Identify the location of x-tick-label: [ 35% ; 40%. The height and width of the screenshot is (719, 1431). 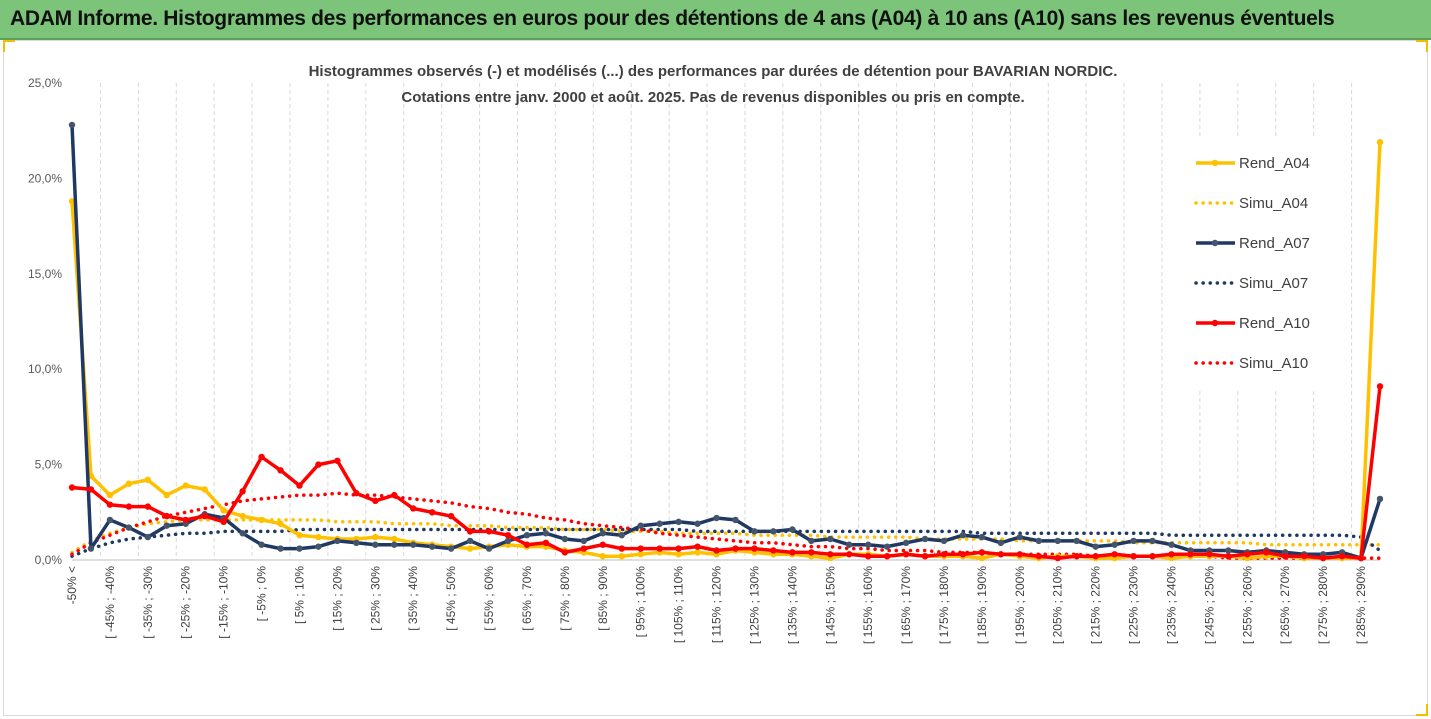
(413, 598).